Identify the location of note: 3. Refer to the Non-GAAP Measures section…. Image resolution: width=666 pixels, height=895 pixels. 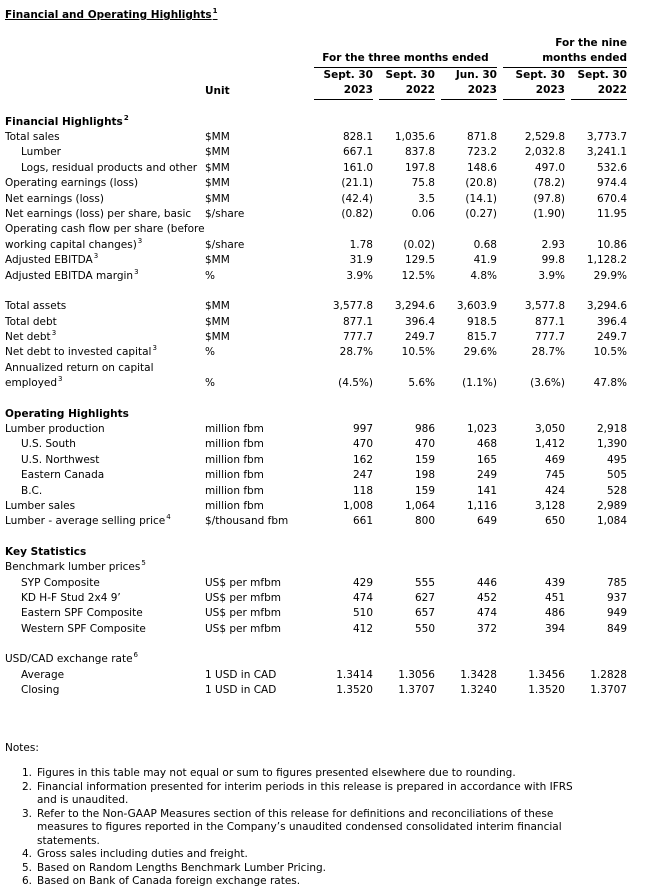
(302, 828).